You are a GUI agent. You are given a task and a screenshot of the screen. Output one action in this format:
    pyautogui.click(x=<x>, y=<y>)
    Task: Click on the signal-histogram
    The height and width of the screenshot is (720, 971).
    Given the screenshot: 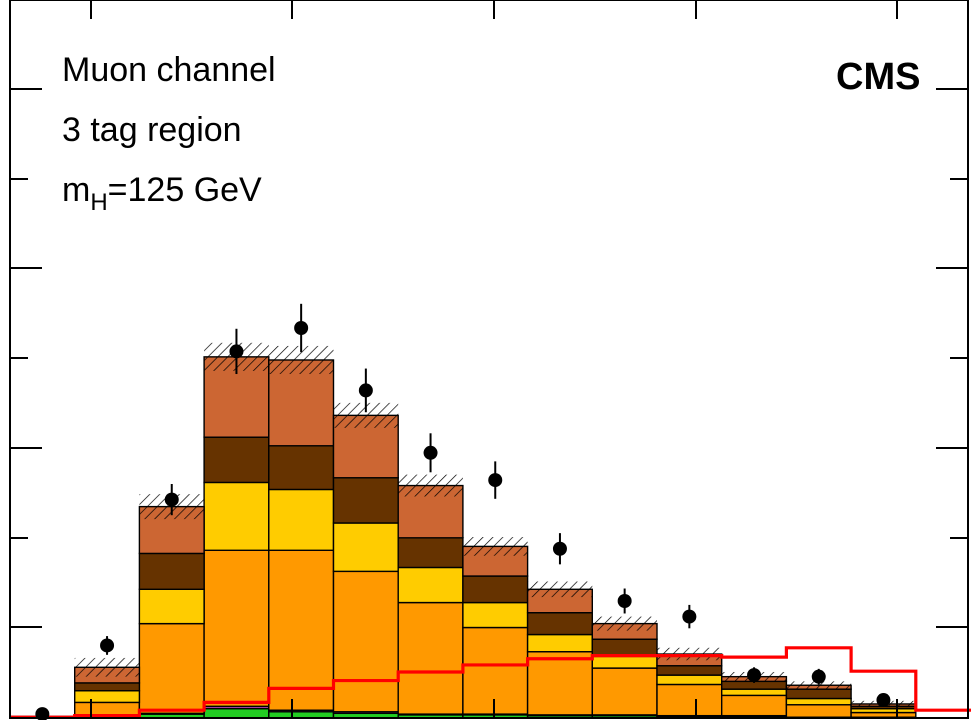 What is the action you would take?
    pyautogui.click(x=490, y=682)
    